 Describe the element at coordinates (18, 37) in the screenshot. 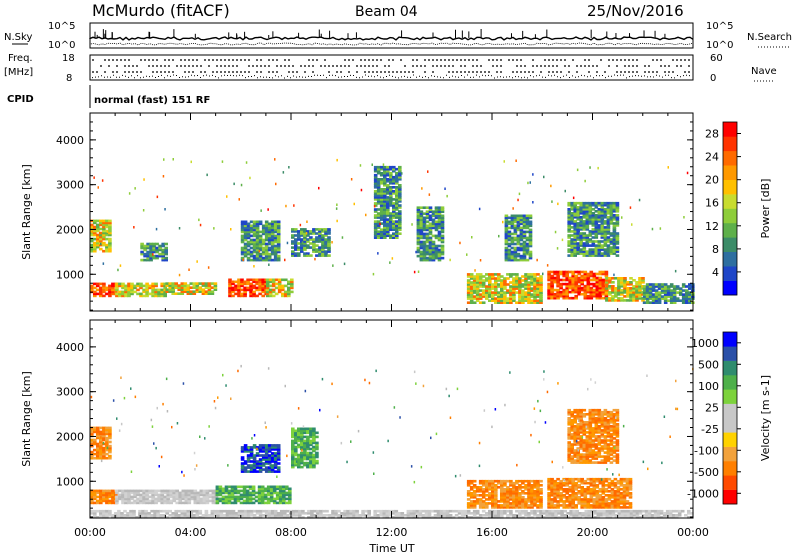

I see `nsky-label: N.Sky` at that location.